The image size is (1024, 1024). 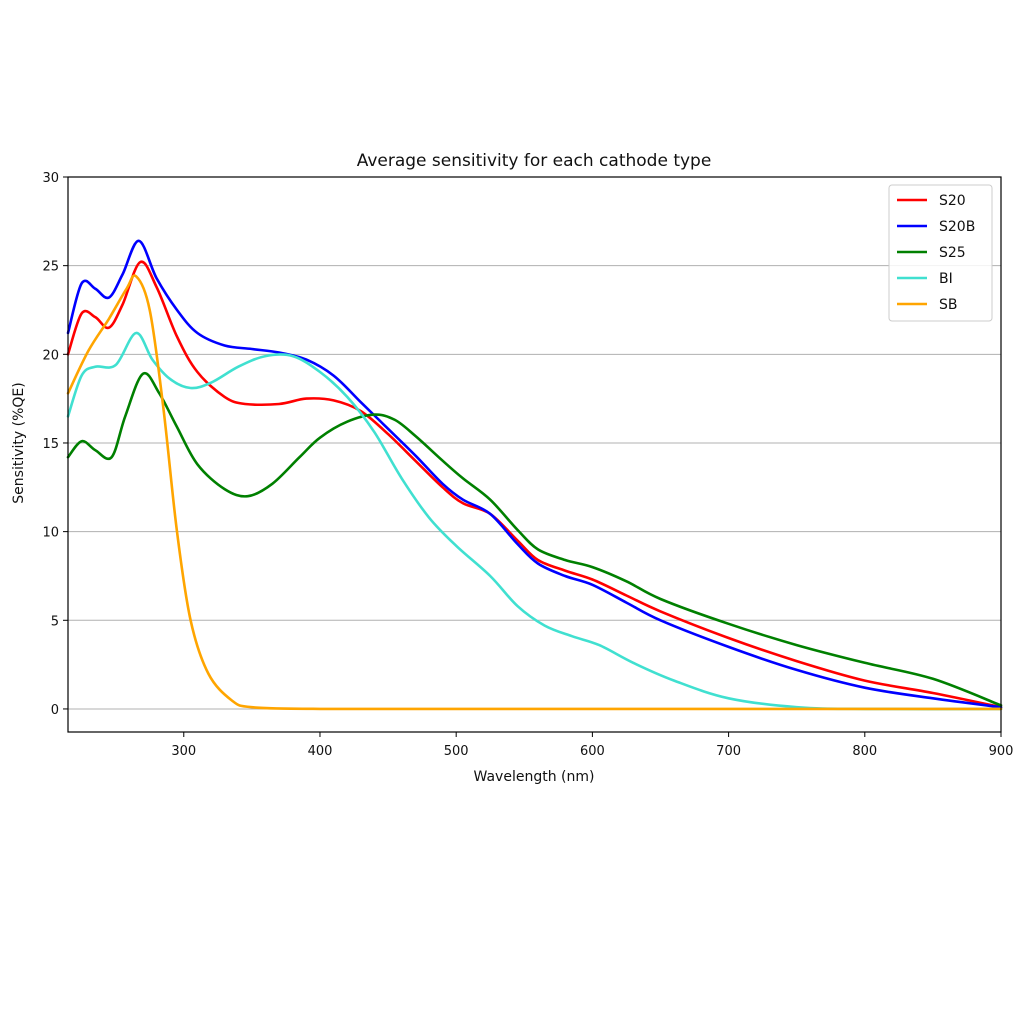 I want to click on y-tick-label-30: 30, so click(x=50, y=178).